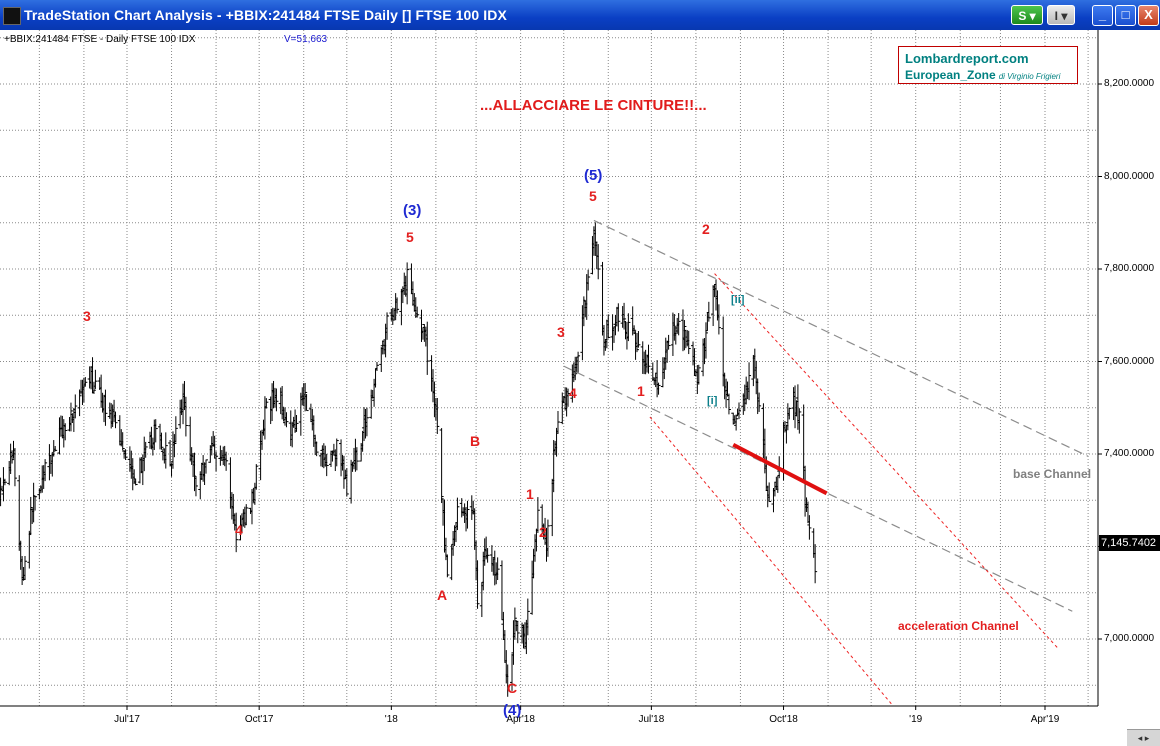  I want to click on acceleration-channel-upper, so click(886, 461).